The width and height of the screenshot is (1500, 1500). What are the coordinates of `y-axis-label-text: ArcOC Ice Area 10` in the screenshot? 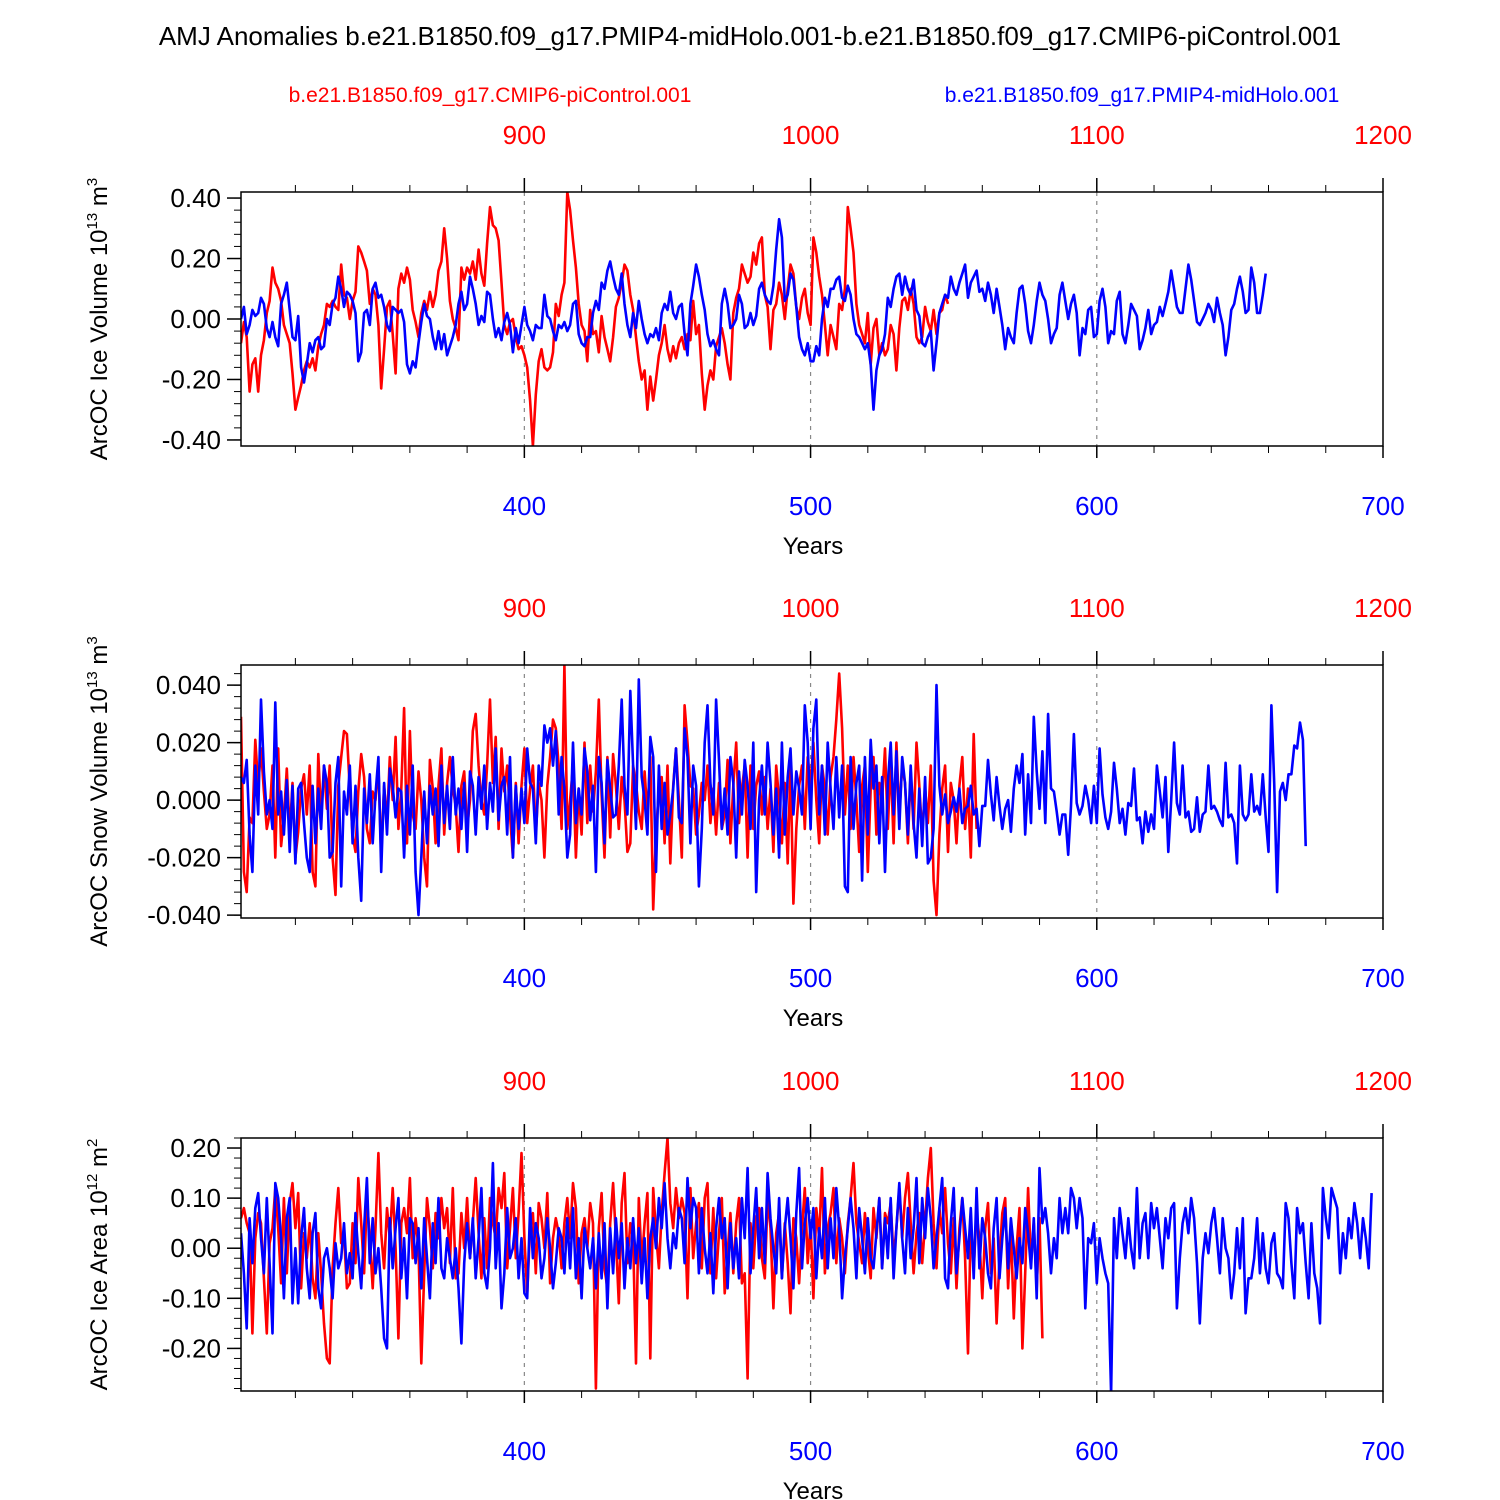 It's located at (99, 1290).